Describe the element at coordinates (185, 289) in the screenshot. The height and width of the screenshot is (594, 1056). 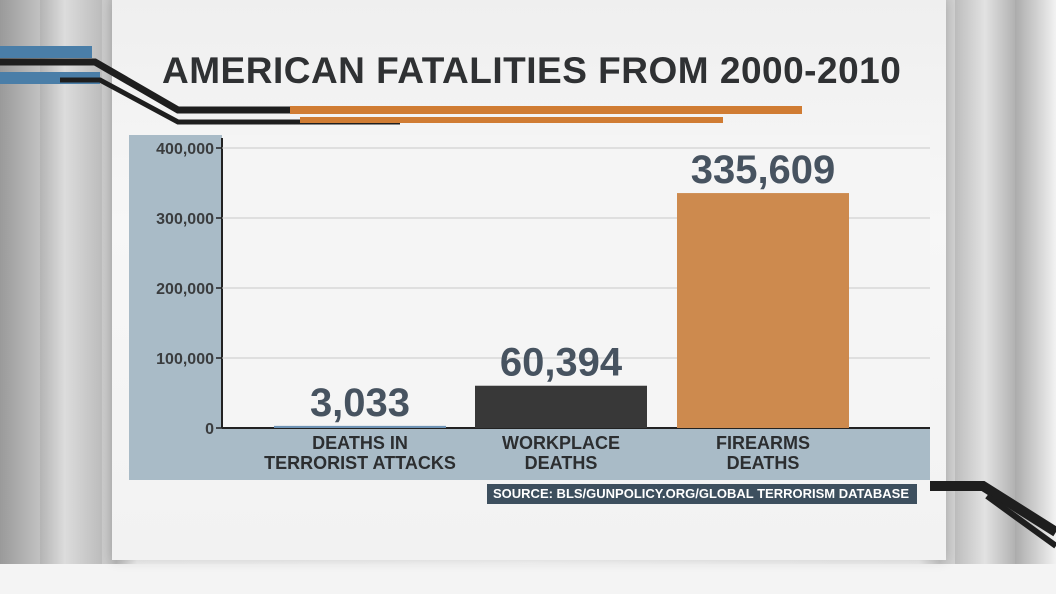
I see `ytick-label: 200,000` at that location.